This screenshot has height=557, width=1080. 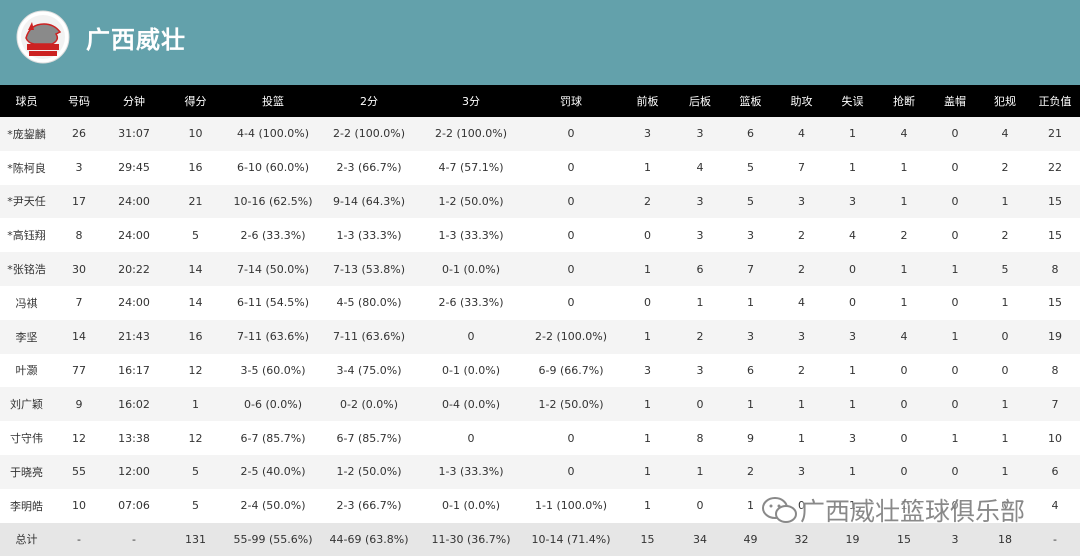 What do you see at coordinates (471, 472) in the screenshot?
I see `cell: 1-3 (33.3%)` at bounding box center [471, 472].